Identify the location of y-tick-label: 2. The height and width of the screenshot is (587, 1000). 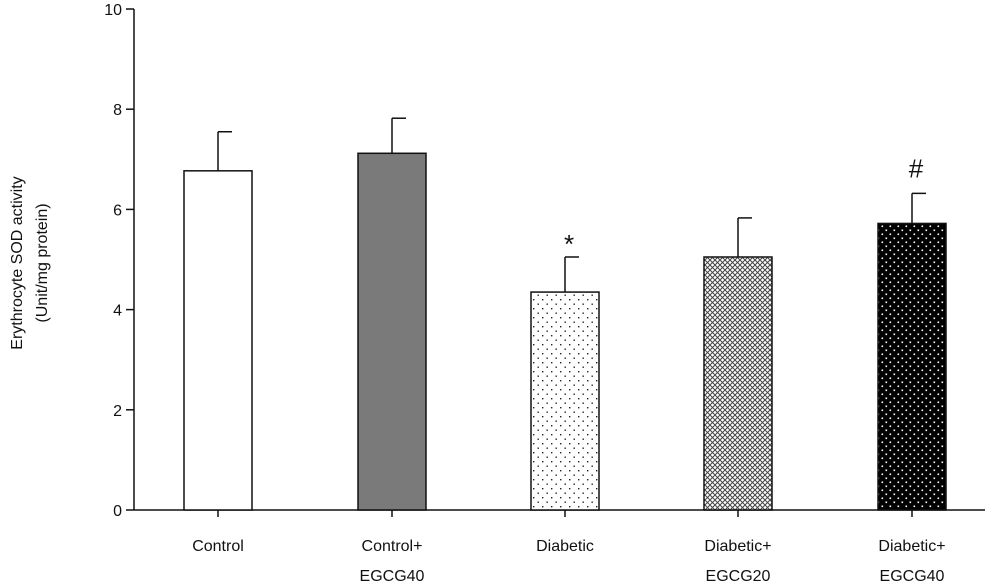
(117, 411).